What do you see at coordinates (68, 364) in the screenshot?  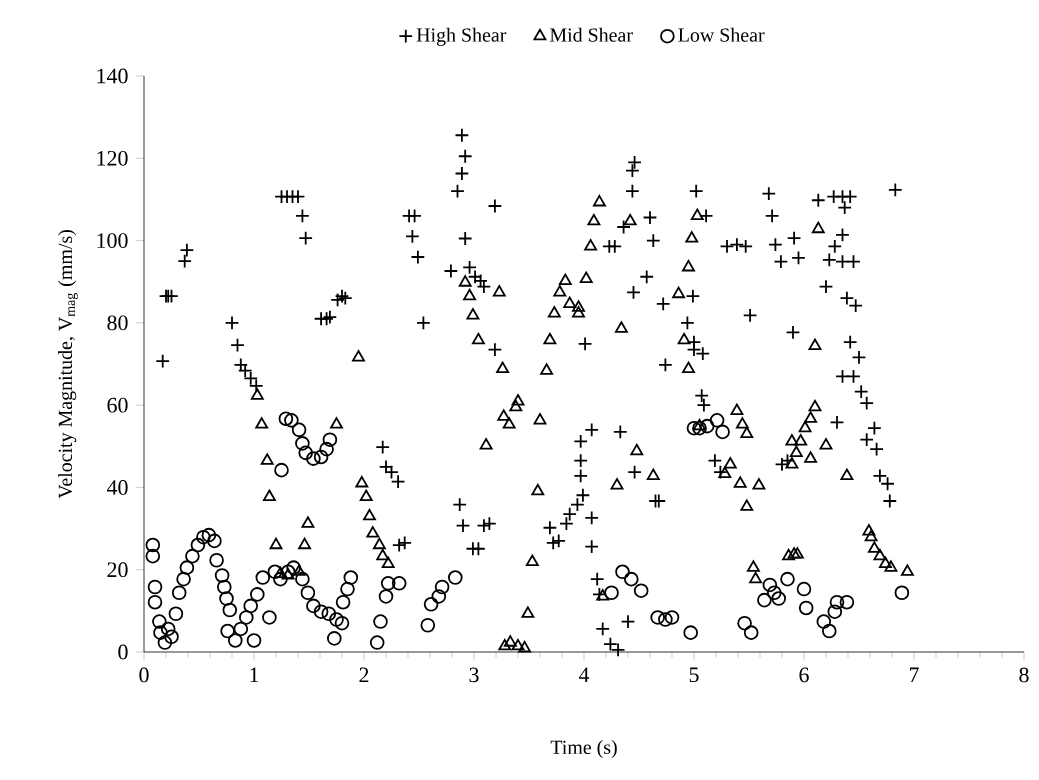 I see `y-axis-title: Velocity Magnitude, V$_{mag}$ (mm/s)` at bounding box center [68, 364].